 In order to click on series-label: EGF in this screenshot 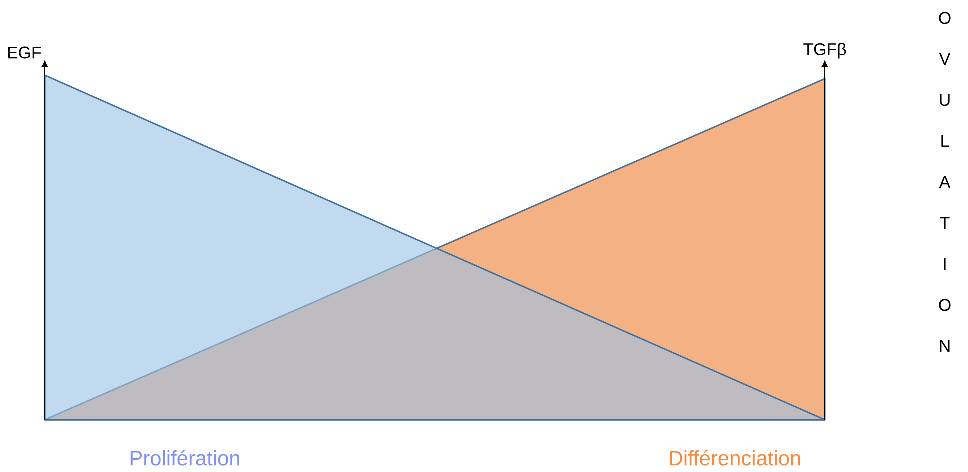, I will do `click(25, 52)`.